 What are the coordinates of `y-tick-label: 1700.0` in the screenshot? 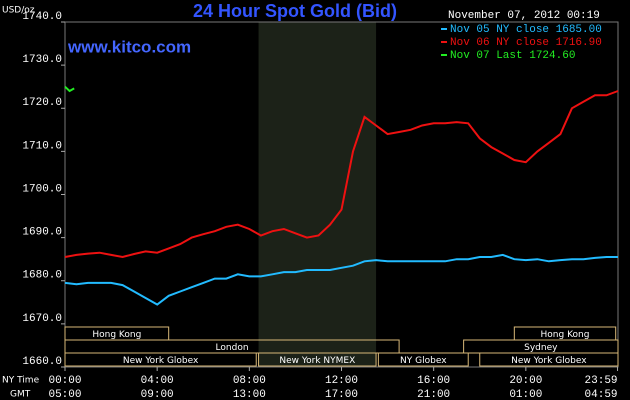 It's located at (42, 189).